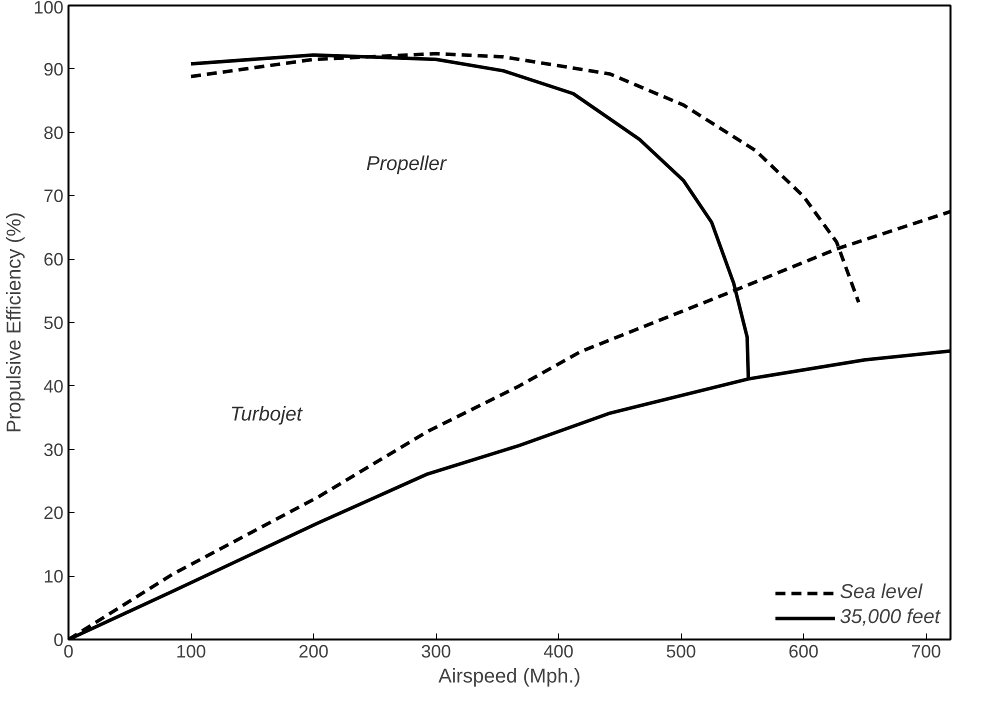  Describe the element at coordinates (53, 386) in the screenshot. I see `y-tick-label: 40` at that location.